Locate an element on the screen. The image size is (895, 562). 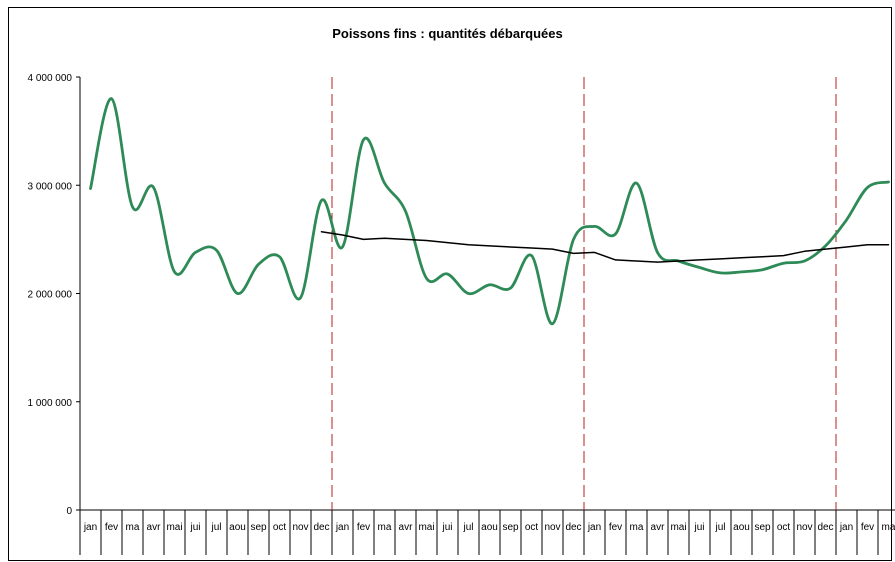
y-axis: 0 1 000 000 2 000 000 3 000 000 4 000 000 is located at coordinates (54, 295).